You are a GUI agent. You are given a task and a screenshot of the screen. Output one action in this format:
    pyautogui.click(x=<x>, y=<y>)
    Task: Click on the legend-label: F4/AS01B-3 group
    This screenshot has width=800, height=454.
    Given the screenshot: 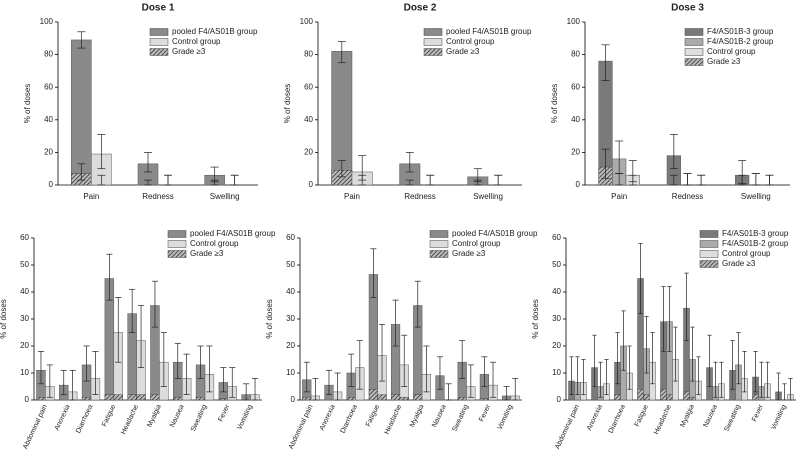 What is the action you would take?
    pyautogui.click(x=755, y=233)
    